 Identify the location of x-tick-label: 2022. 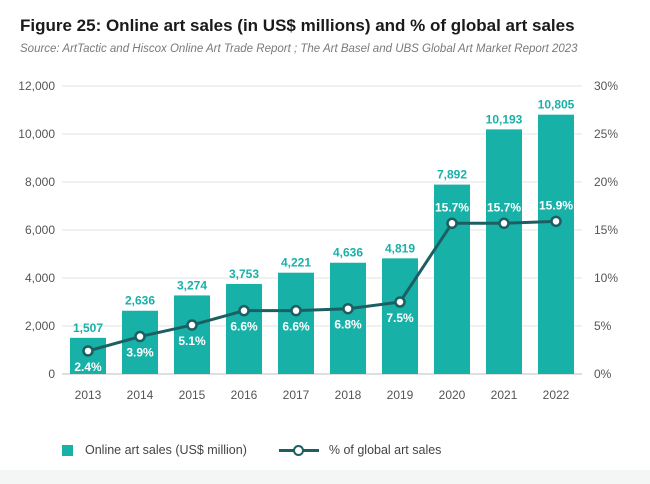
(556, 395).